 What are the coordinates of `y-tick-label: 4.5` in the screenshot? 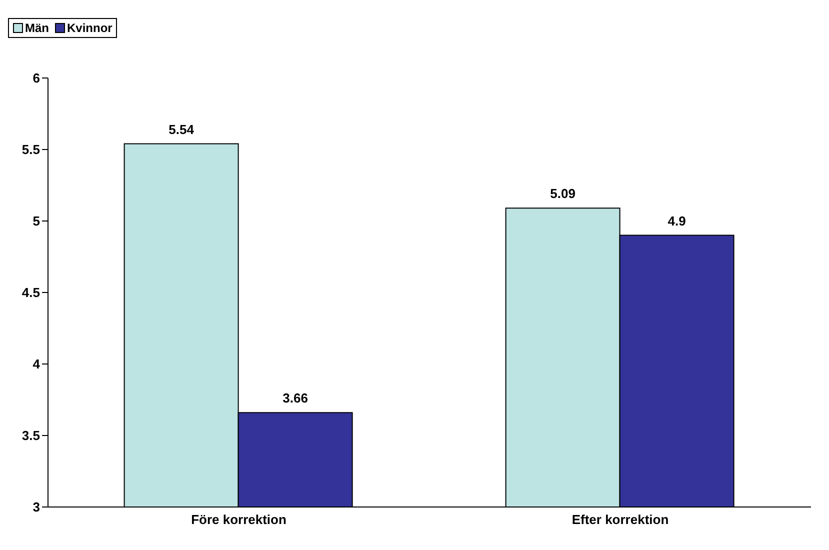 It's located at (31, 292).